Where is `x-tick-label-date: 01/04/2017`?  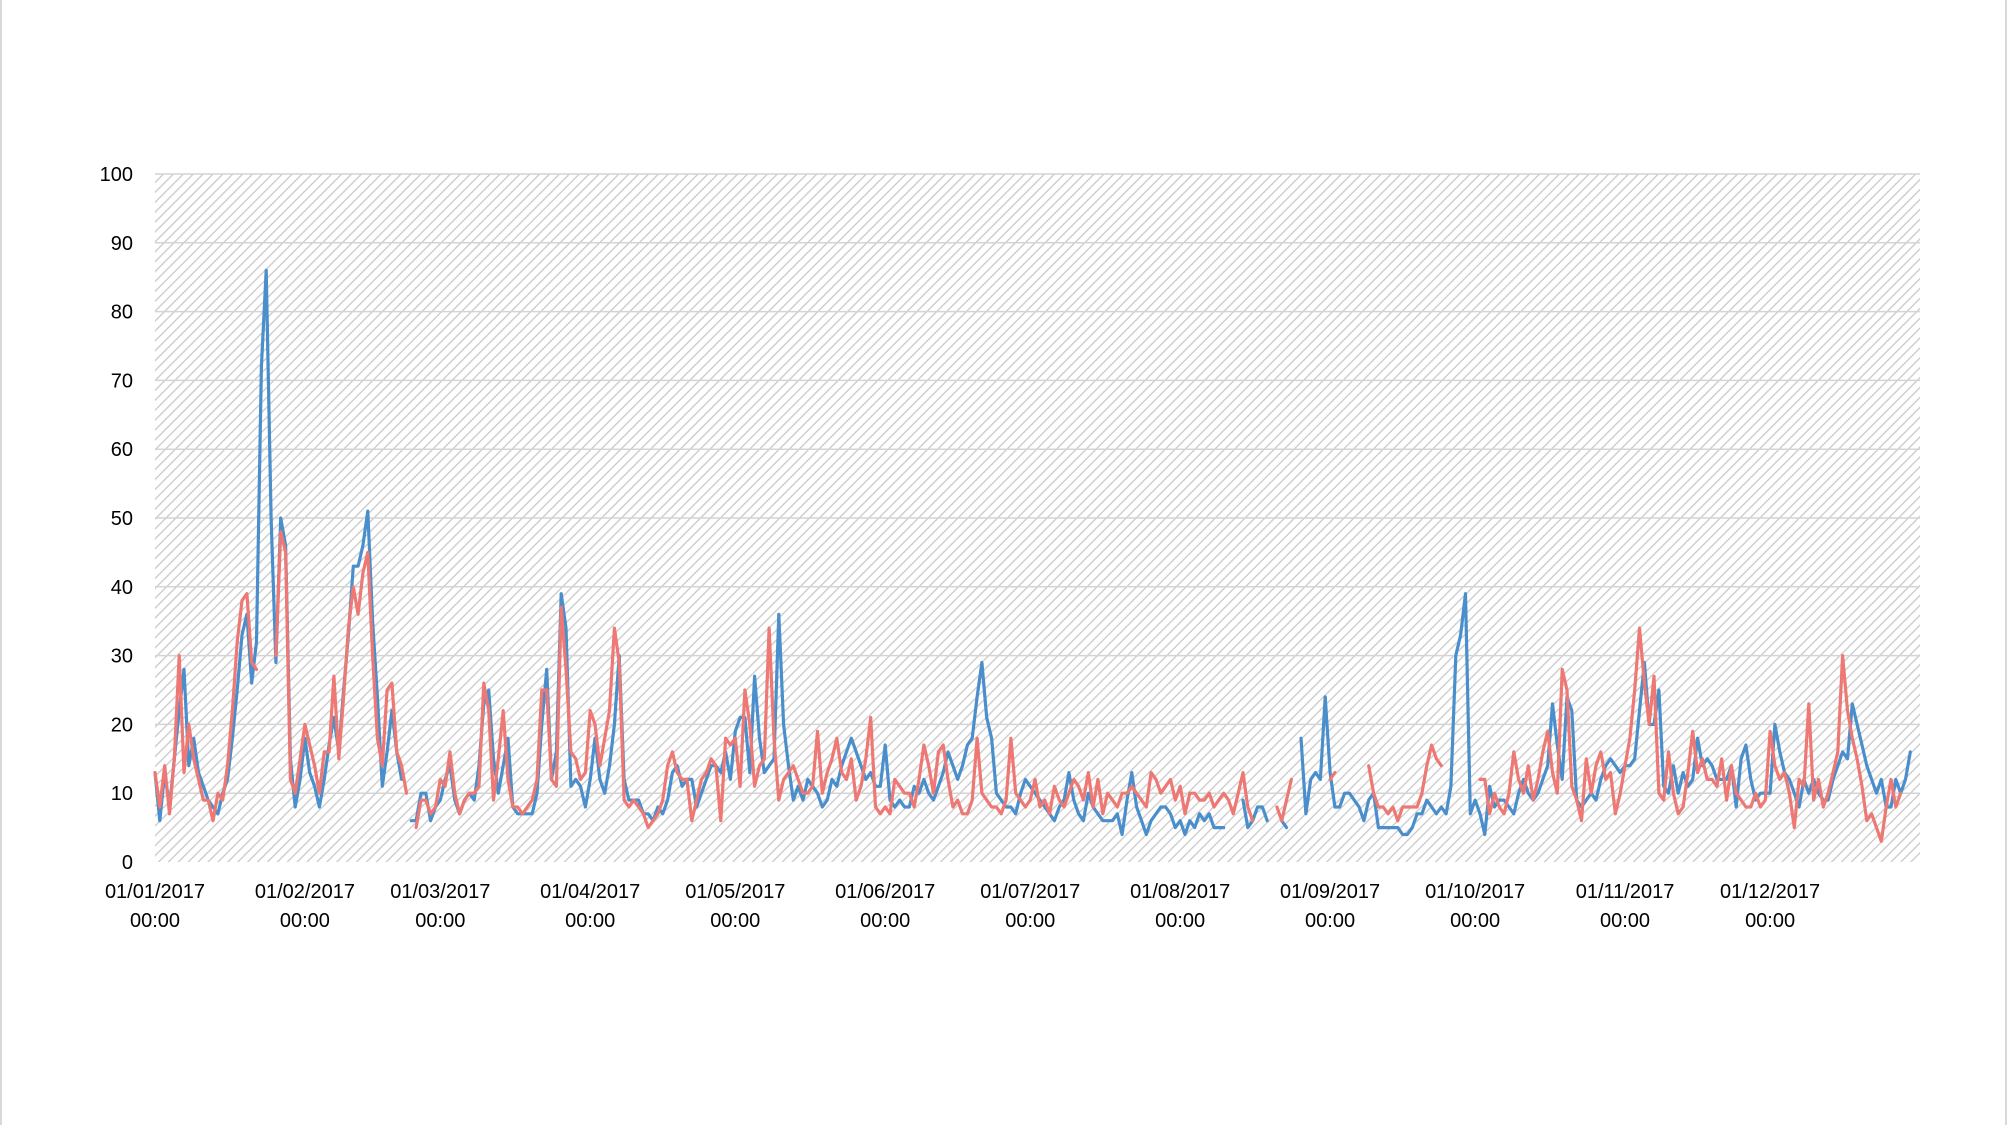
x-tick-label-date: 01/04/2017 is located at coordinates (590, 892).